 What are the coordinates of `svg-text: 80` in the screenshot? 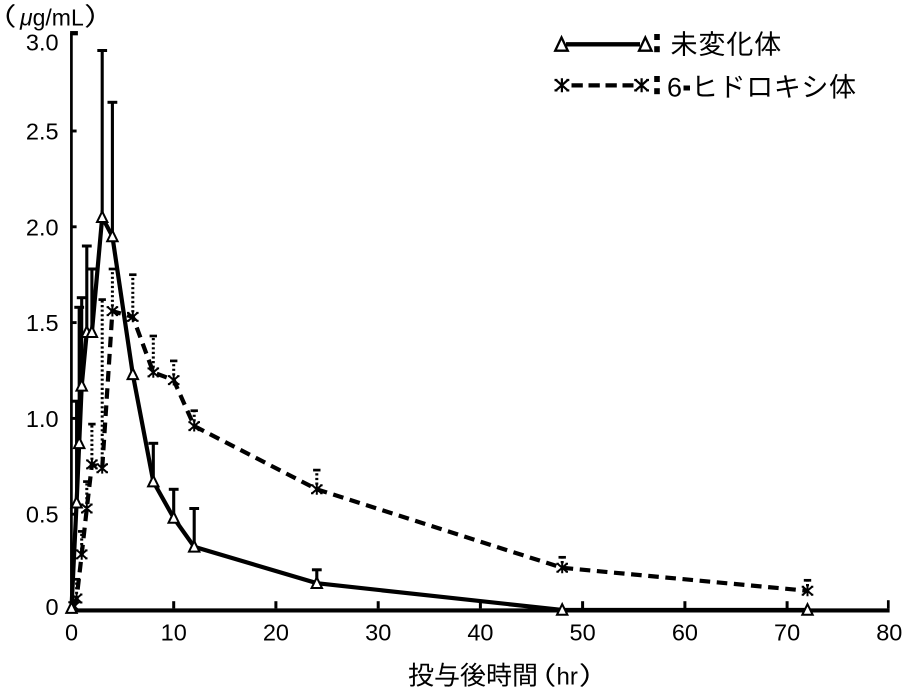 It's located at (889, 632).